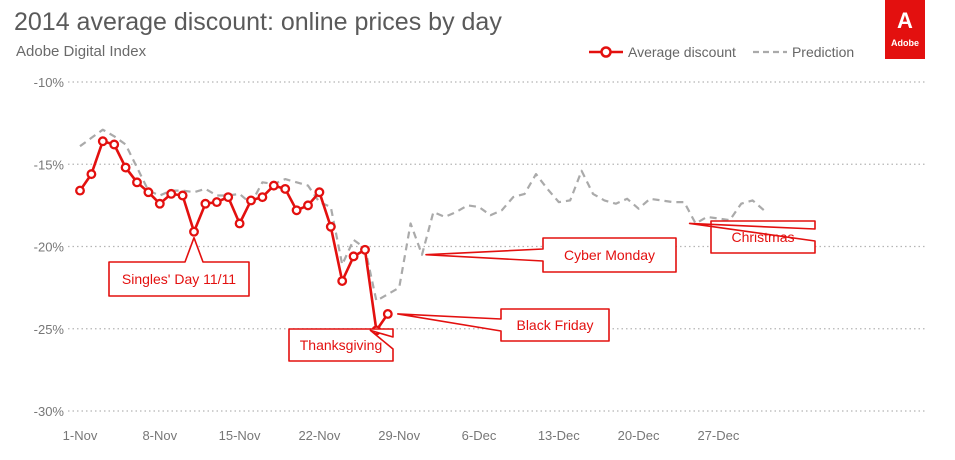 This screenshot has width=955, height=460. Describe the element at coordinates (159, 435) in the screenshot. I see `x-tick-label: 8-Nov` at that location.